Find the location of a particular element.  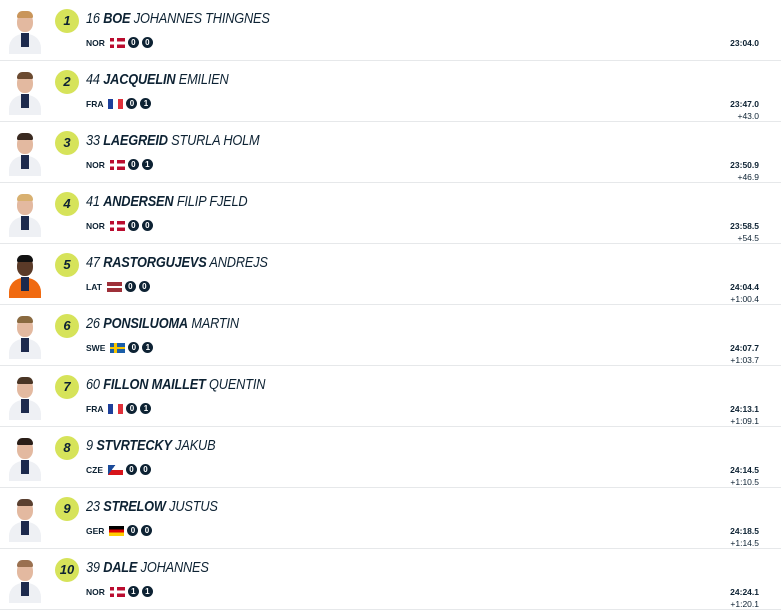

time-behind: +1:09.1 is located at coordinates (744, 421).